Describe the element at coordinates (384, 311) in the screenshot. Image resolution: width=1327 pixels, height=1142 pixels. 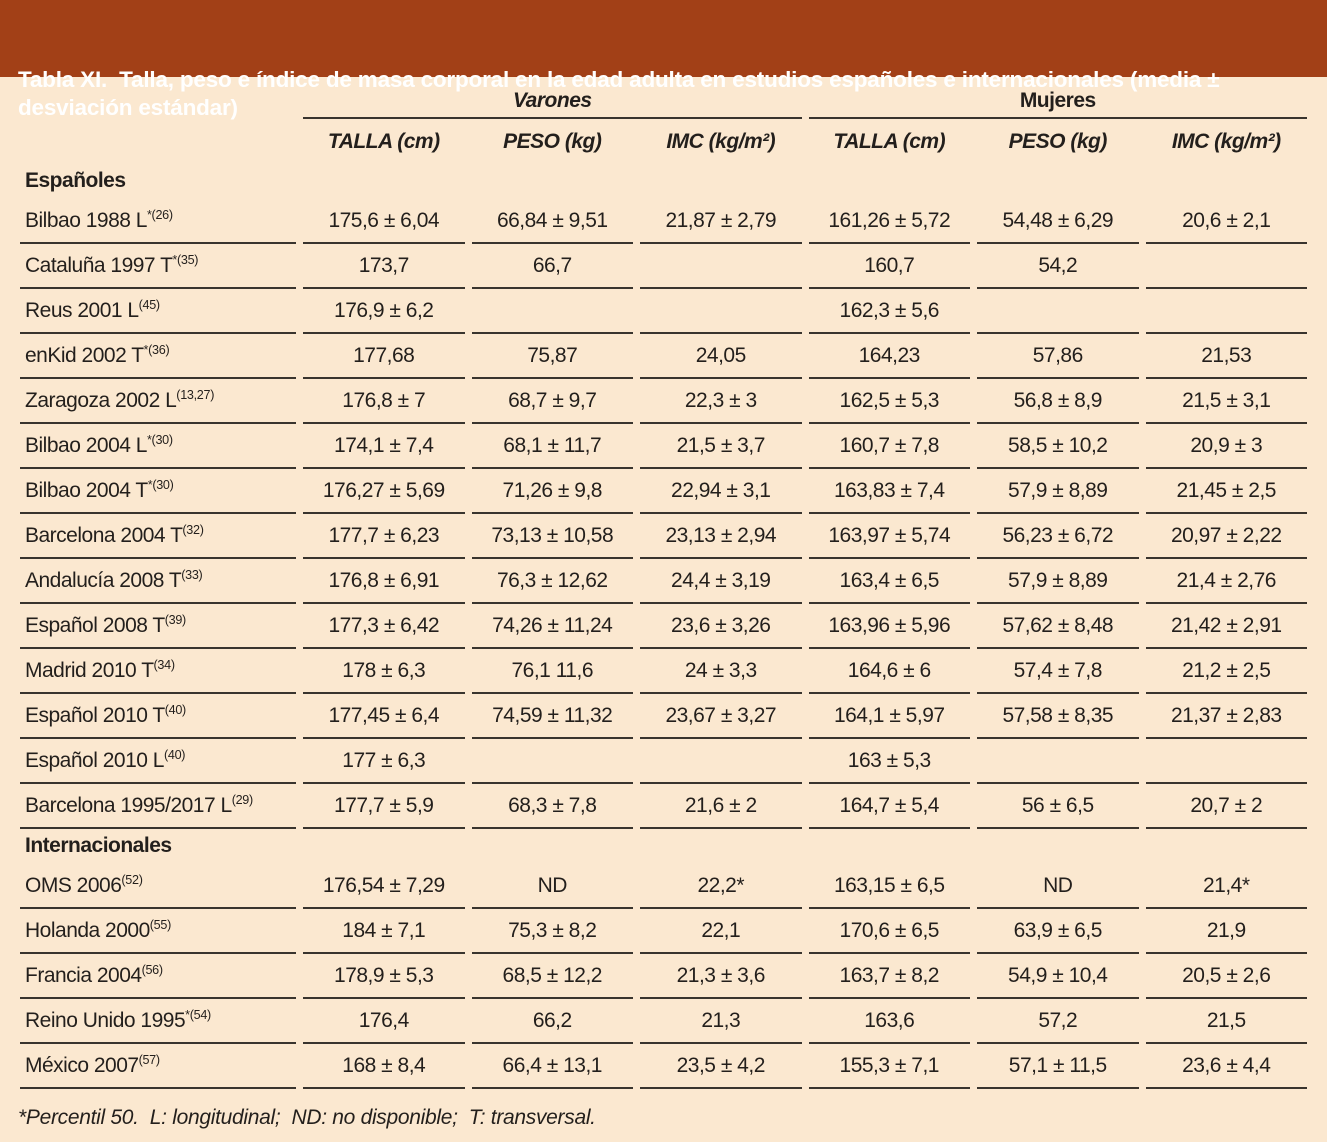
I see `value-cell: 176,9 ± 6,2` at that location.